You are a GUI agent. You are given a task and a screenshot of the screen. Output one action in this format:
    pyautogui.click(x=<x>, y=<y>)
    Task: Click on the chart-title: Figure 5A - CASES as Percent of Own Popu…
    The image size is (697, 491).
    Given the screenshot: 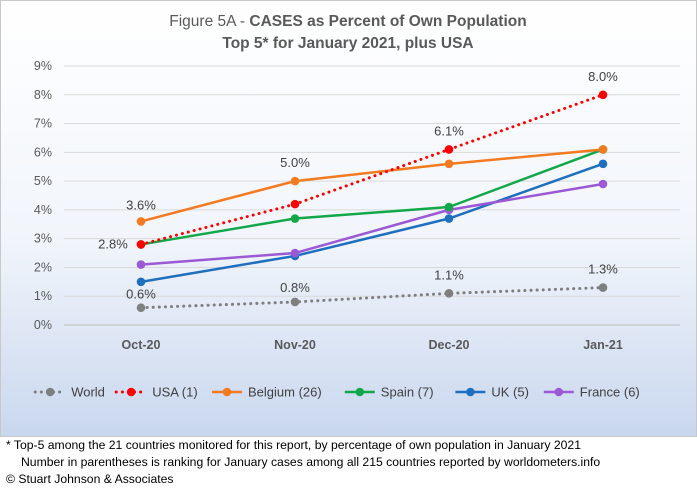 What is the action you would take?
    pyautogui.click(x=347, y=21)
    